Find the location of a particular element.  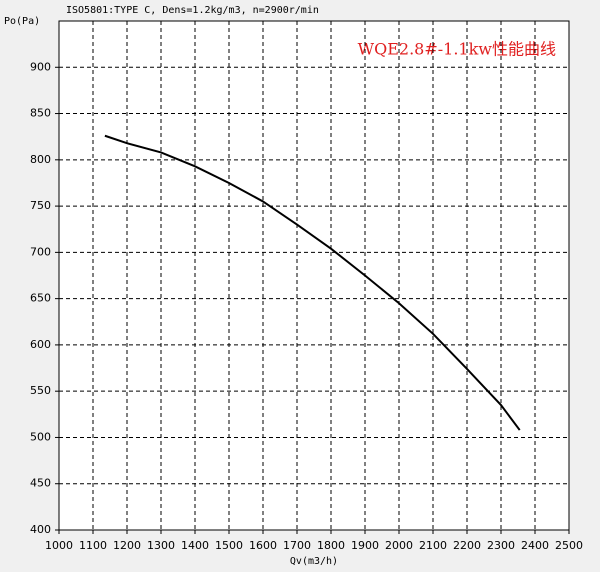

x-tick-label: 1100 is located at coordinates (93, 545).